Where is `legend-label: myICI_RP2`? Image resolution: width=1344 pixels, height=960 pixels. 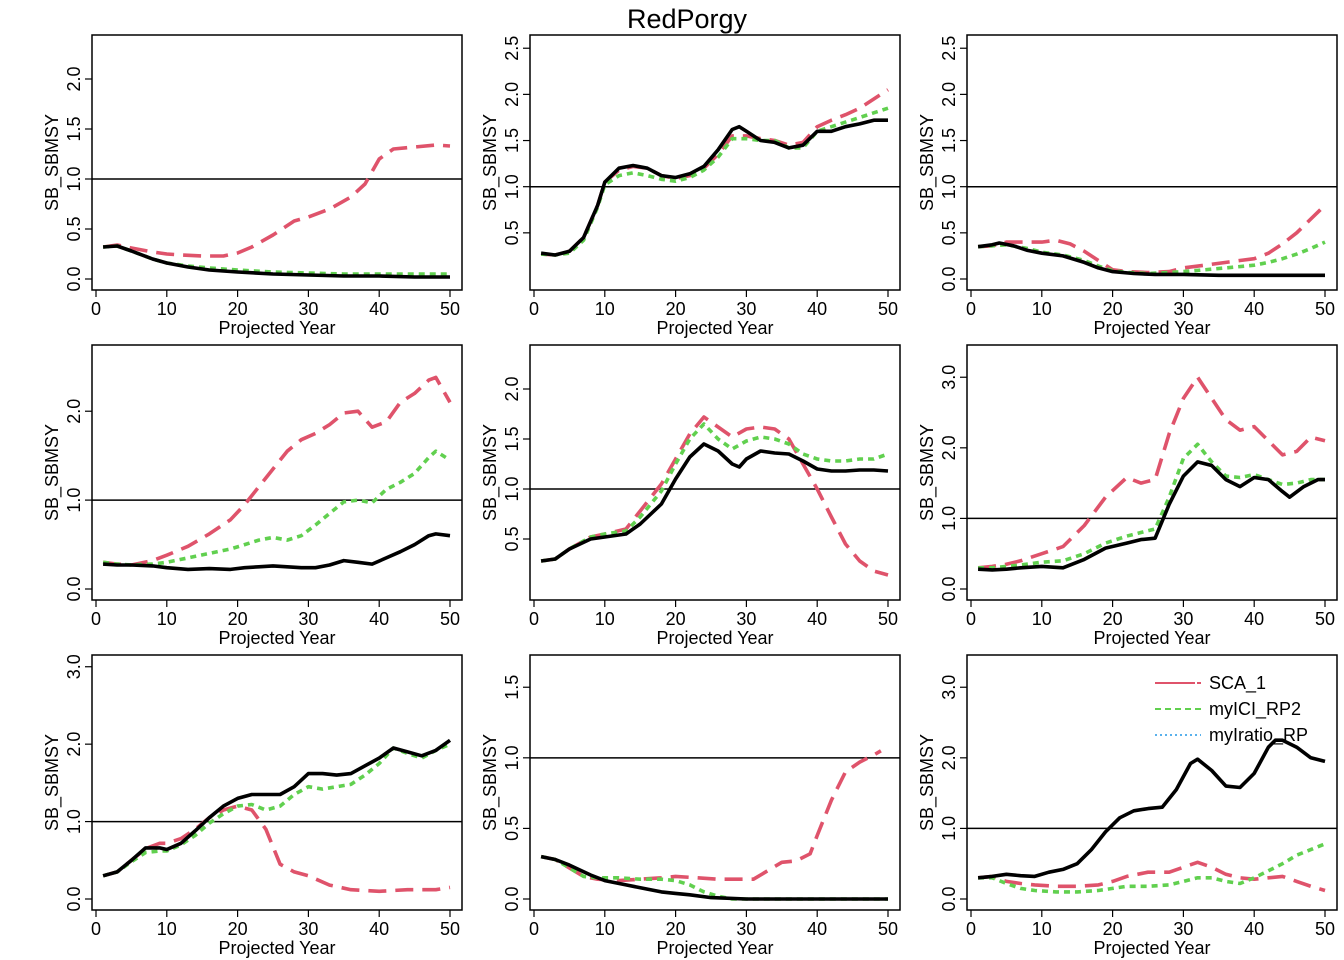
legend-label: myICI_RP2 is located at coordinates (1255, 709).